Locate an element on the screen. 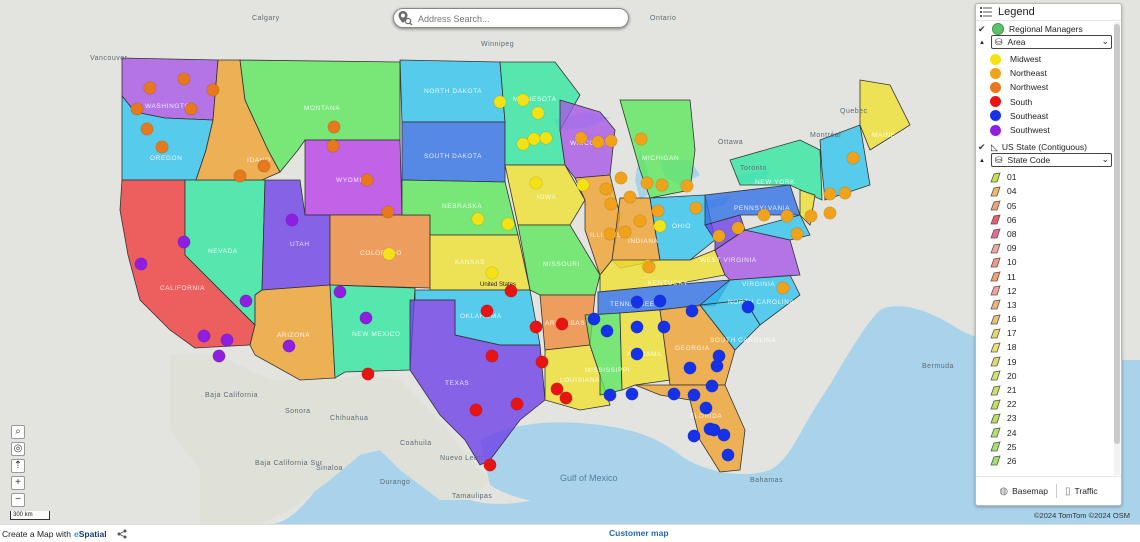 This screenshot has width=1140, height=542. state-code-legend-item: 13 is located at coordinates (1044, 305).